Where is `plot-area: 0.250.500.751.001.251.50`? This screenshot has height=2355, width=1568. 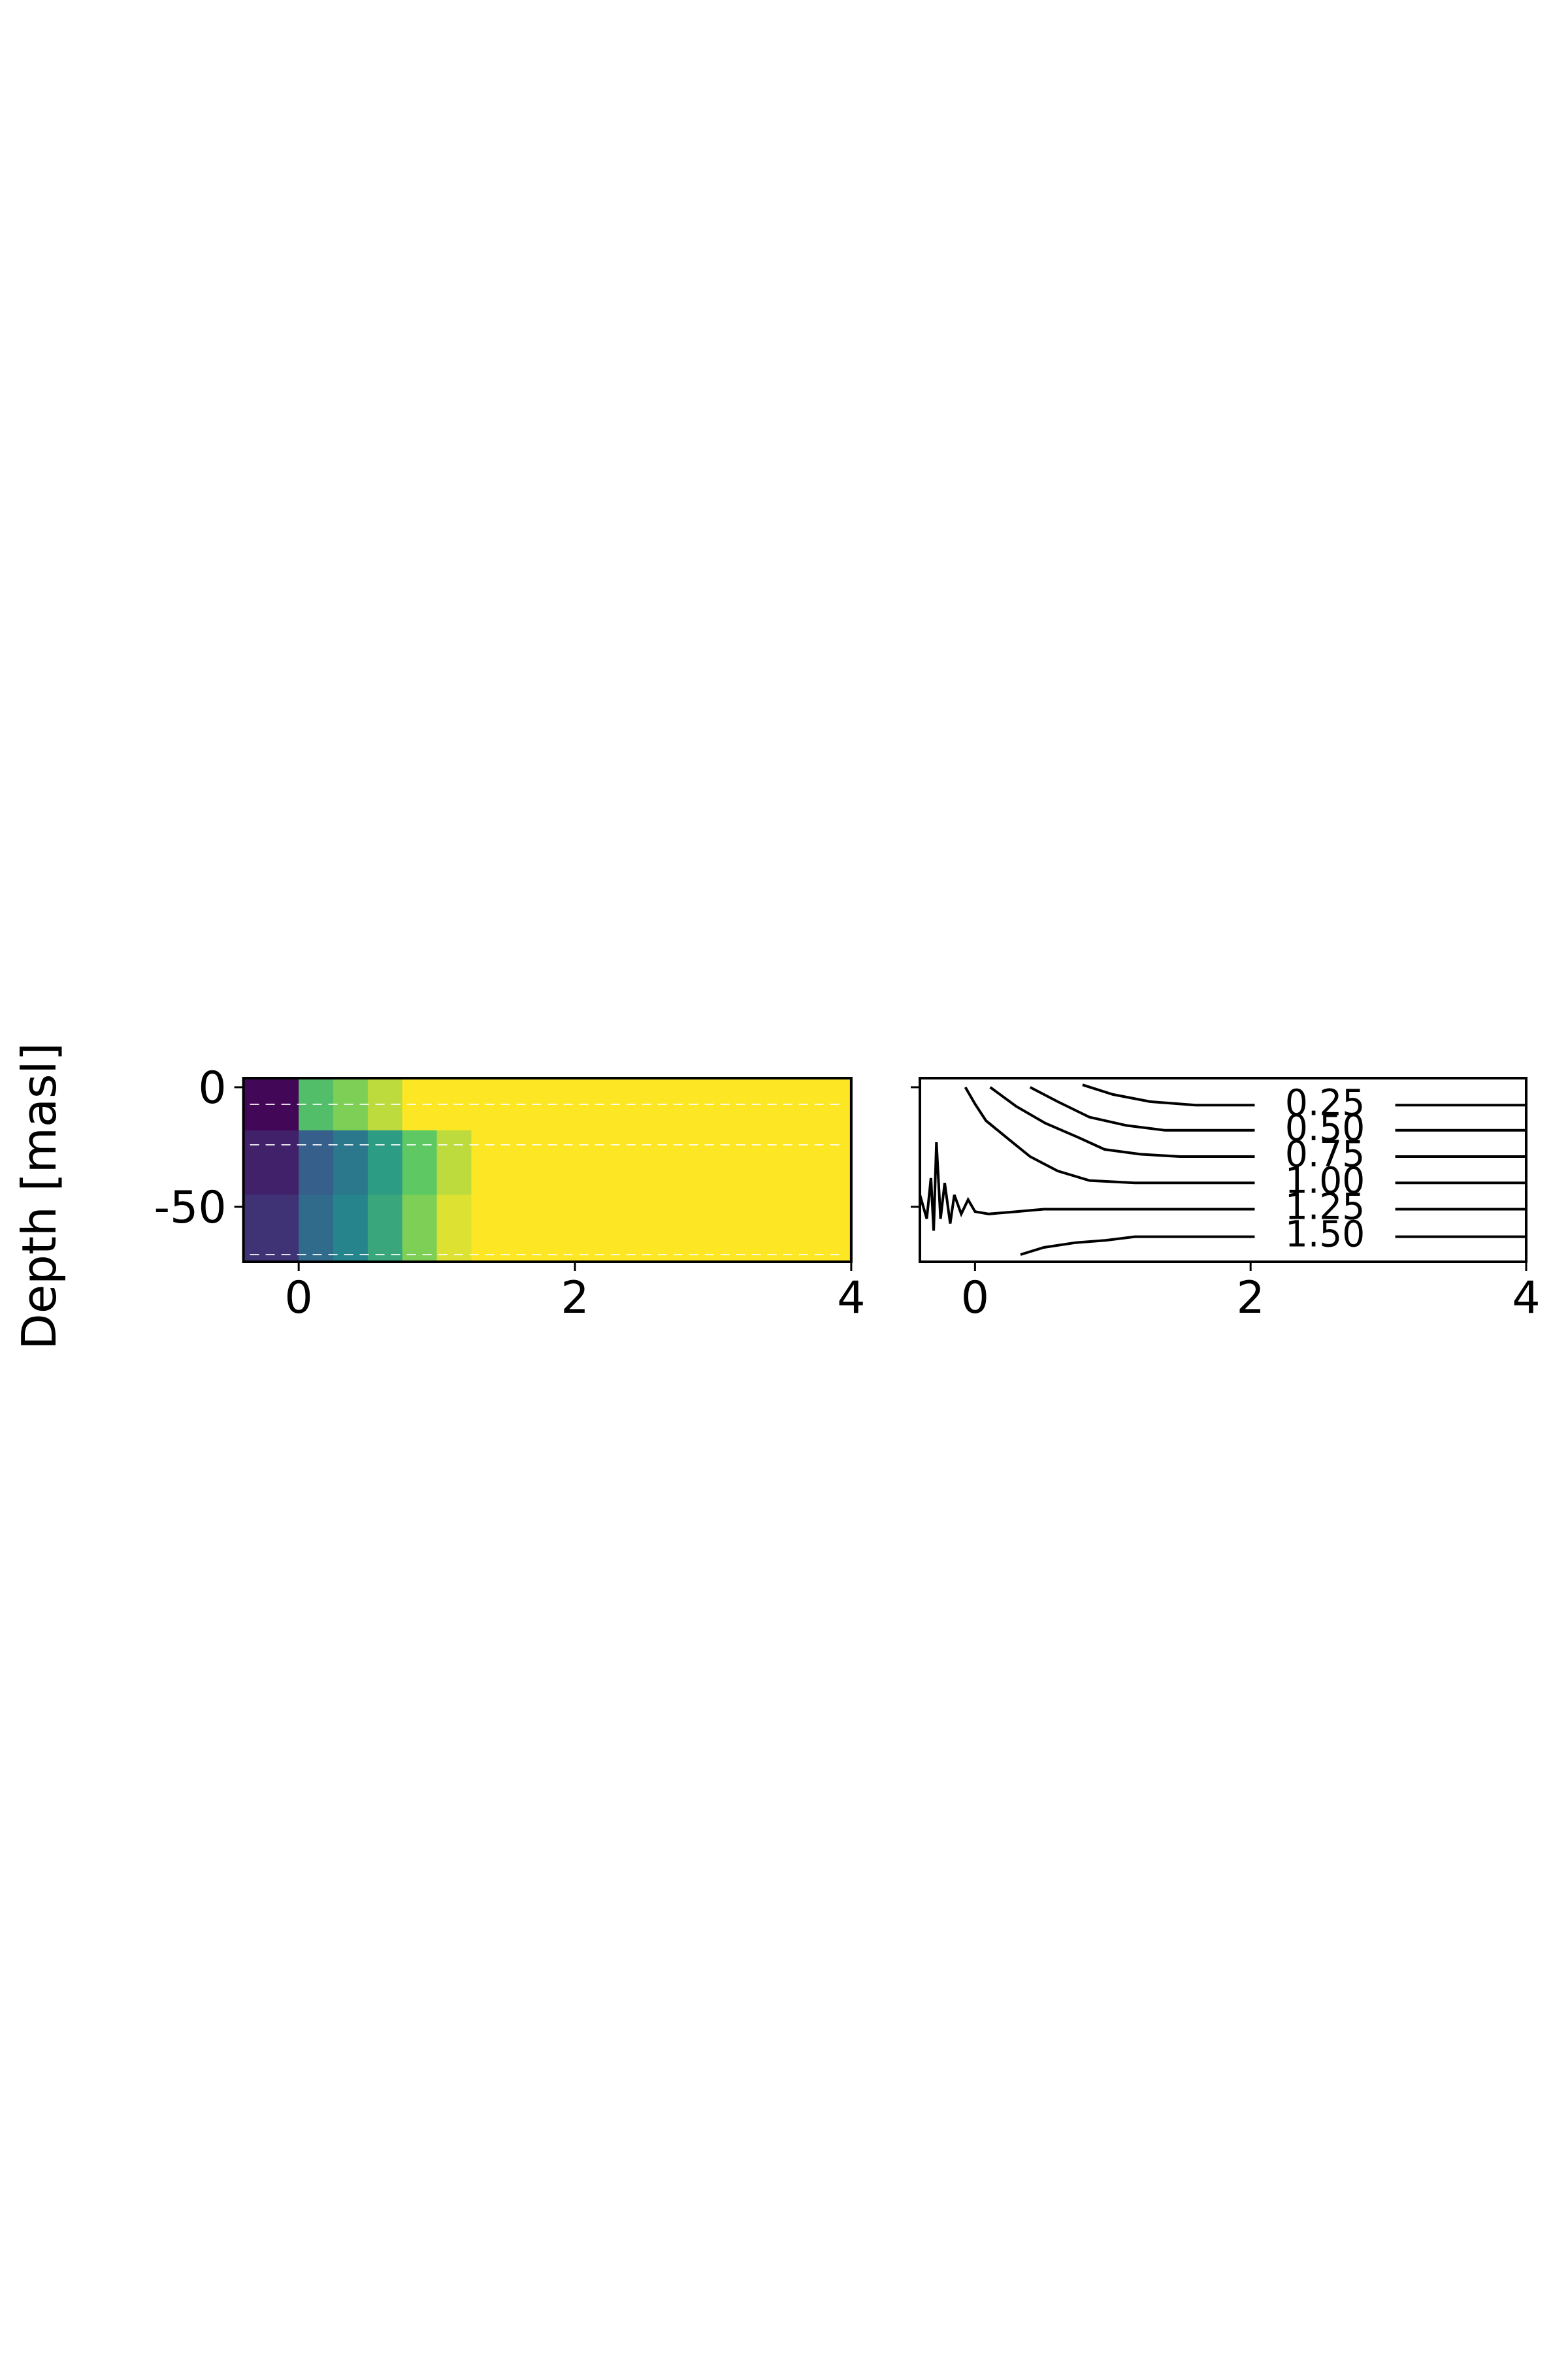
plot-area: 0.250.500.751.001.251.50 is located at coordinates (1223, 1168).